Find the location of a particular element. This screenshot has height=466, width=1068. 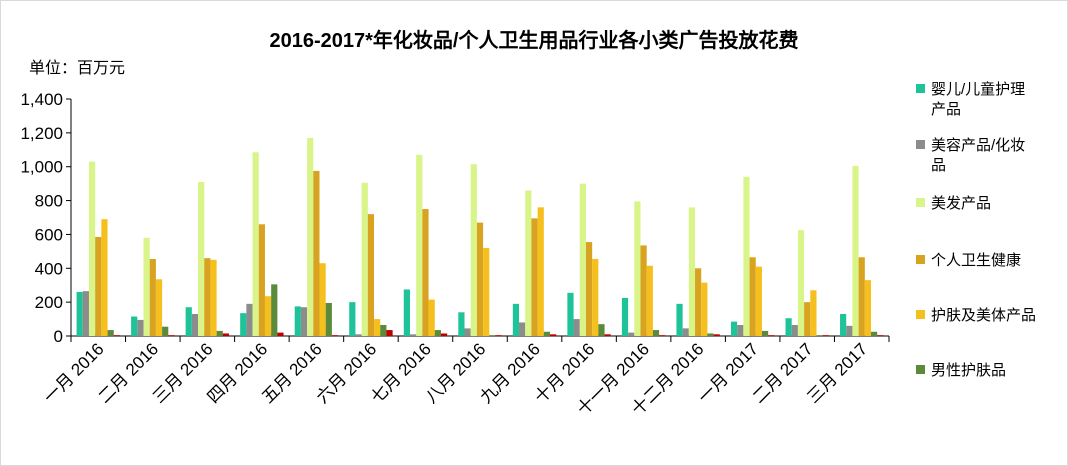

y-tick-label: 1,400 is located at coordinates (41, 99).